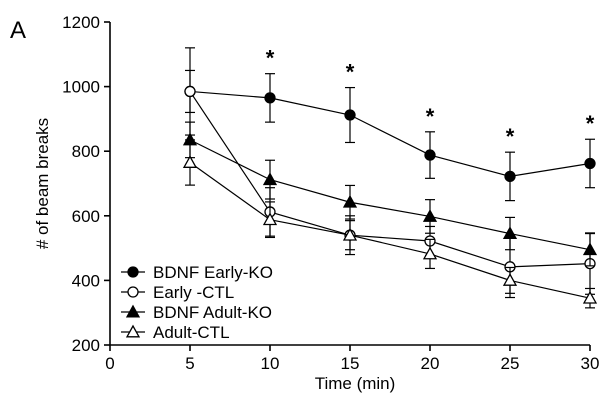 This screenshot has height=397, width=600. I want to click on y-tick-label: 800, so click(86, 151).